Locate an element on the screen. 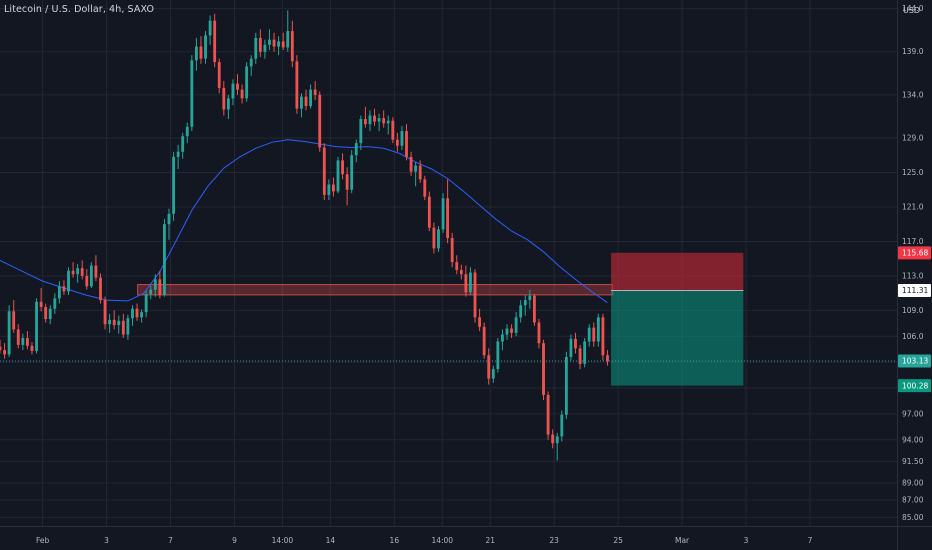 The height and width of the screenshot is (550, 932). position-tool is located at coordinates (677, 319).